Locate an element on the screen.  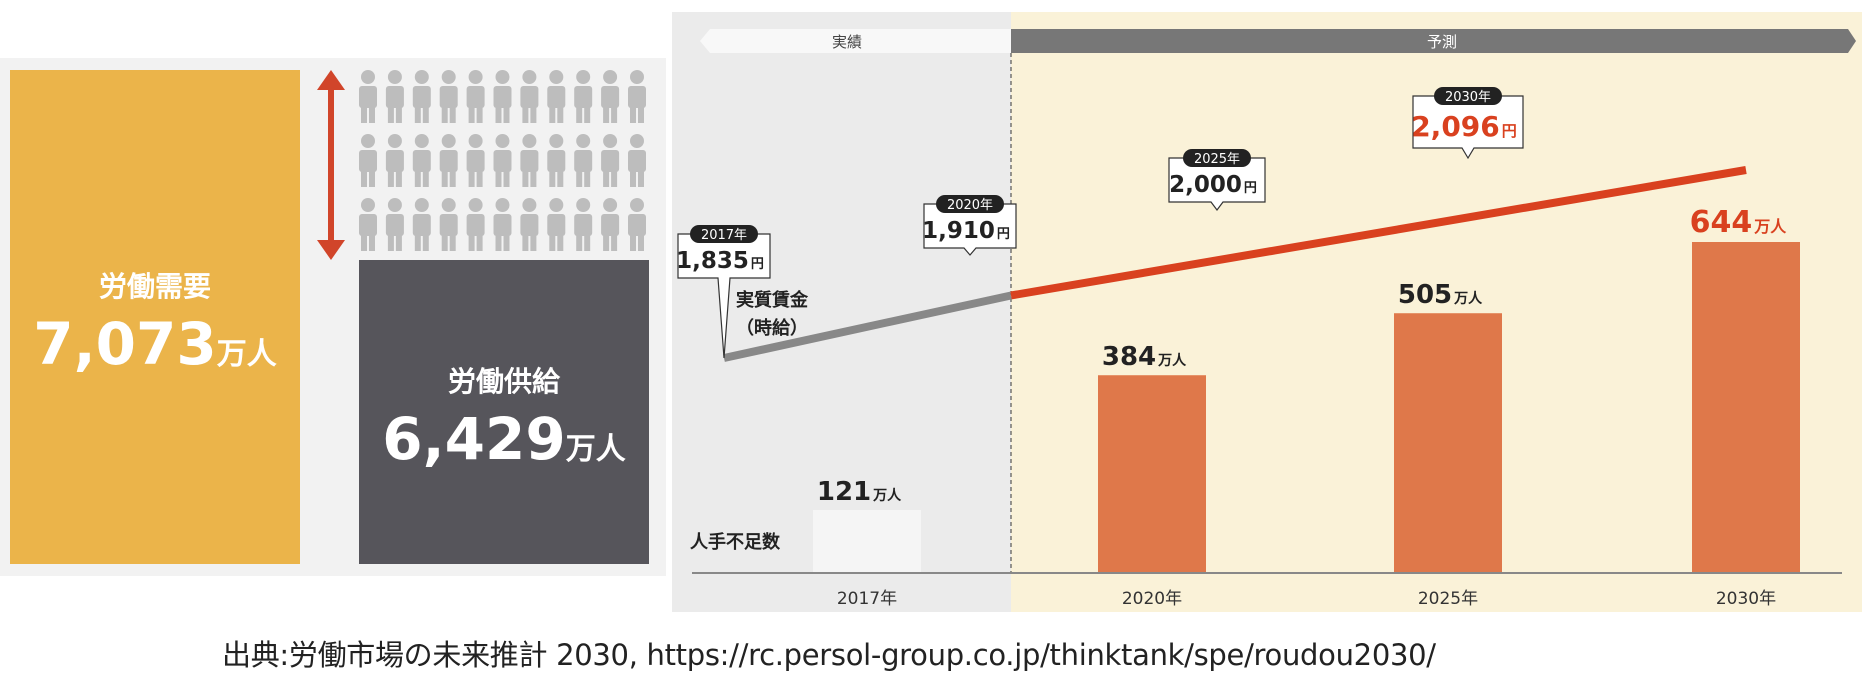
forecast-header-label: 予測 is located at coordinates (1442, 42).